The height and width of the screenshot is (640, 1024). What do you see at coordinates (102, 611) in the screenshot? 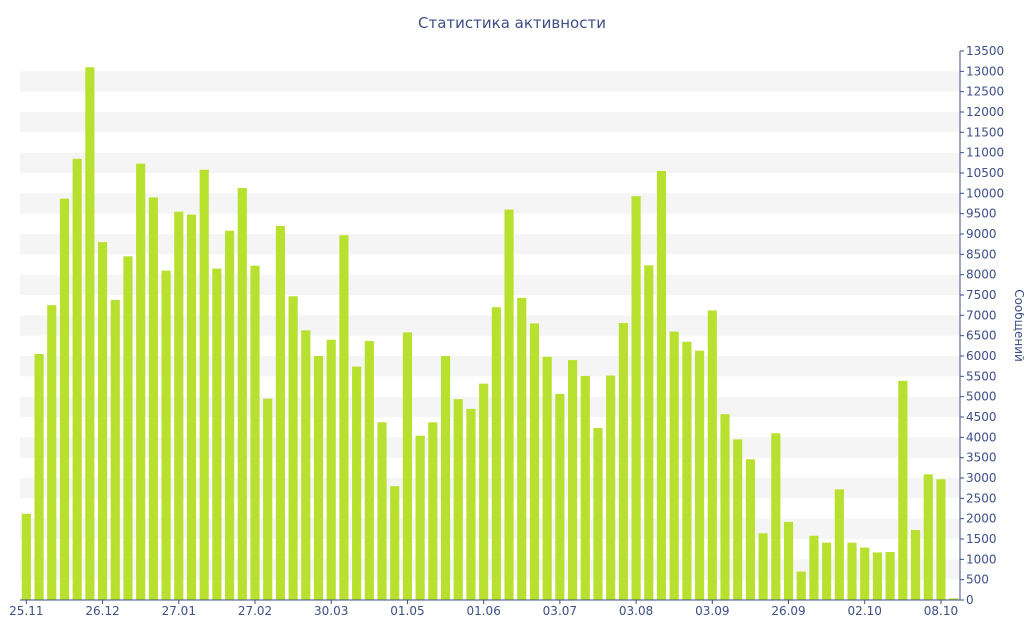
I see `x-tick-label: 26.12` at bounding box center [102, 611].